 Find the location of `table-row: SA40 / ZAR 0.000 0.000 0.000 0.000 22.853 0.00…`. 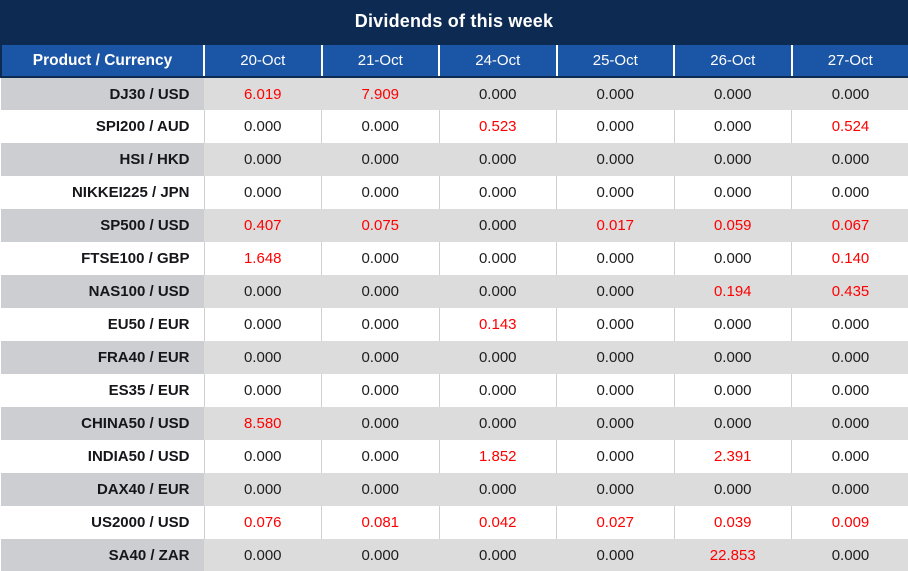

table-row: SA40 / ZAR 0.000 0.000 0.000 0.000 22.853 0.00… is located at coordinates (454, 555).